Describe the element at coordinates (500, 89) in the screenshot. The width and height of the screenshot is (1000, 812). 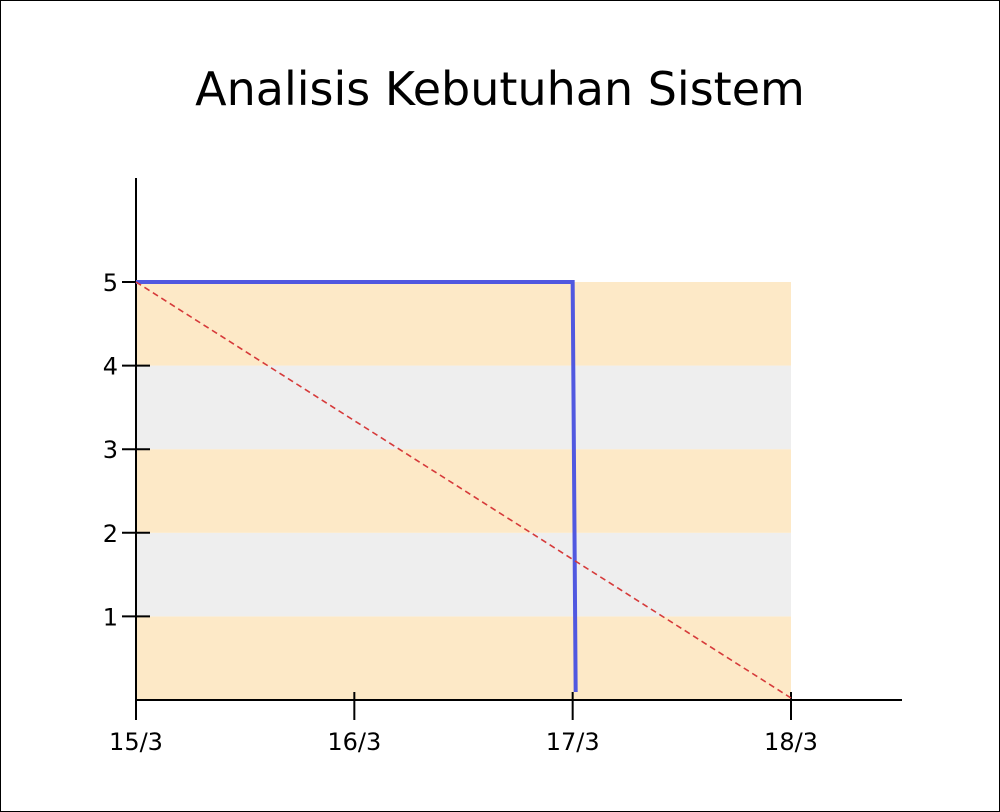
I see `chart-title: Analisis Kebutuhan Sistem` at that location.